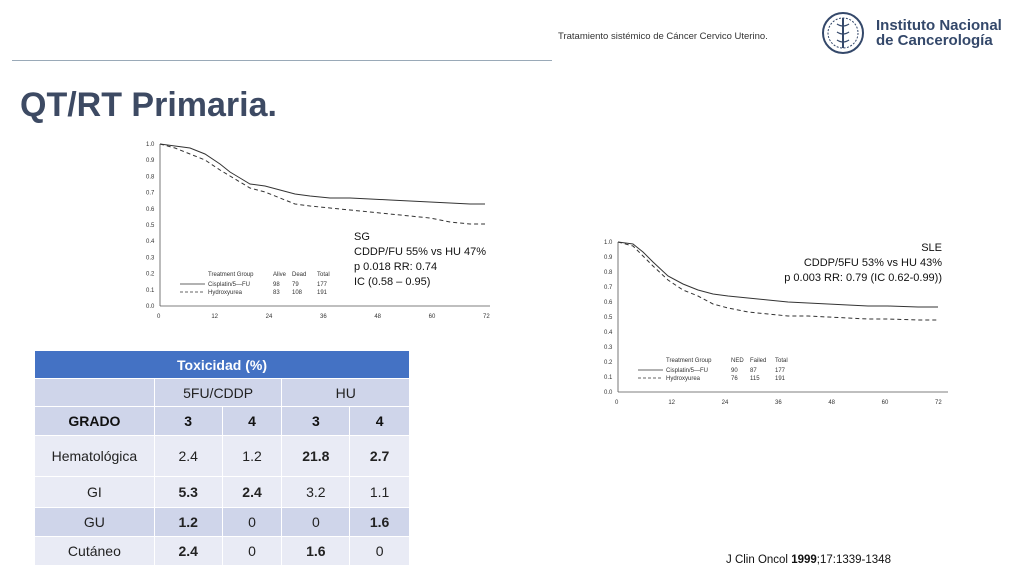  Describe the element at coordinates (804, 560) in the screenshot. I see `citation-year: 1999` at that location.